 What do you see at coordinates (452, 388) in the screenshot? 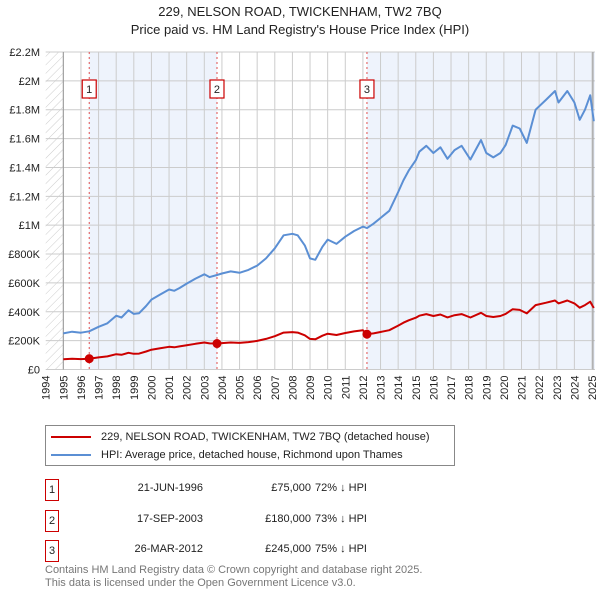
I see `x-tick-label: 2017` at bounding box center [452, 388].